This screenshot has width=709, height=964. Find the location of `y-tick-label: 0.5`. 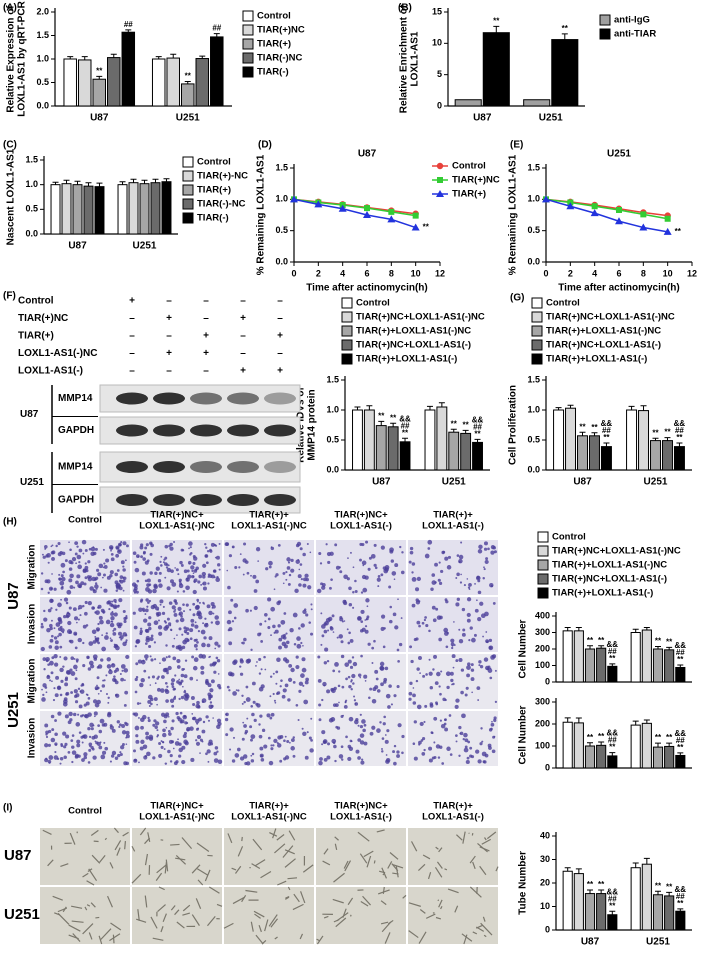

y-tick-label: 0.5 is located at coordinates (332, 439).